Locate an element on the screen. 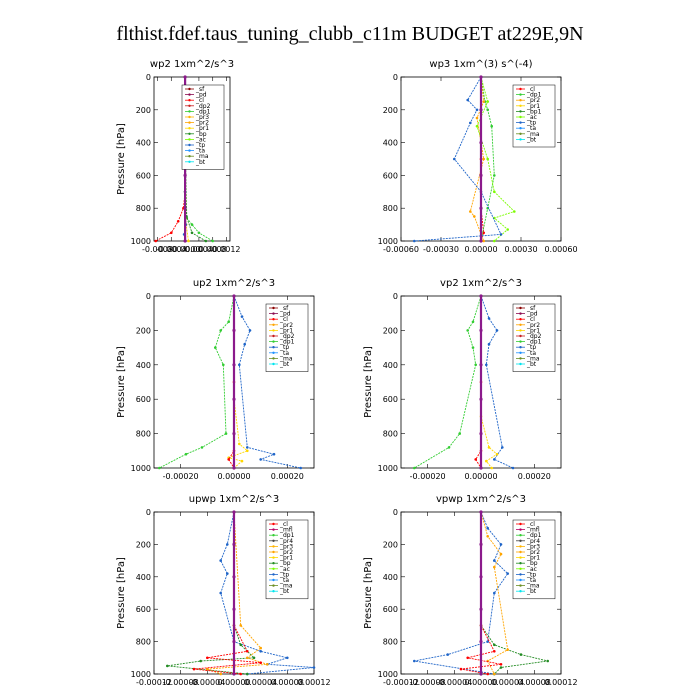 This screenshot has height=700, width=700. legend-entry: _pr4 is located at coordinates (286, 541).